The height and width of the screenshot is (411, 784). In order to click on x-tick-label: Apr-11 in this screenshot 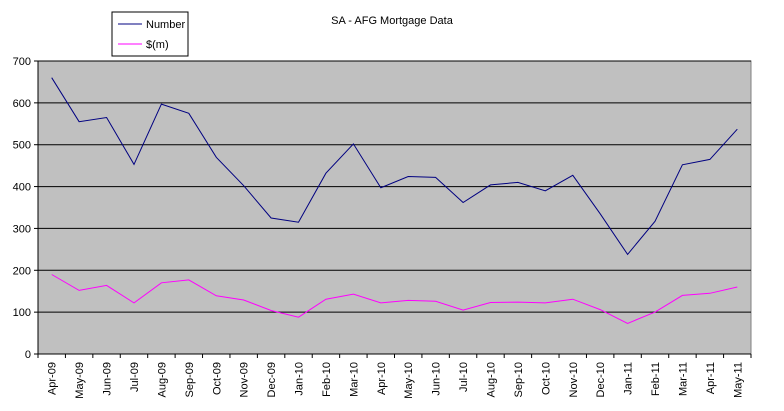, I will do `click(711, 378)`.